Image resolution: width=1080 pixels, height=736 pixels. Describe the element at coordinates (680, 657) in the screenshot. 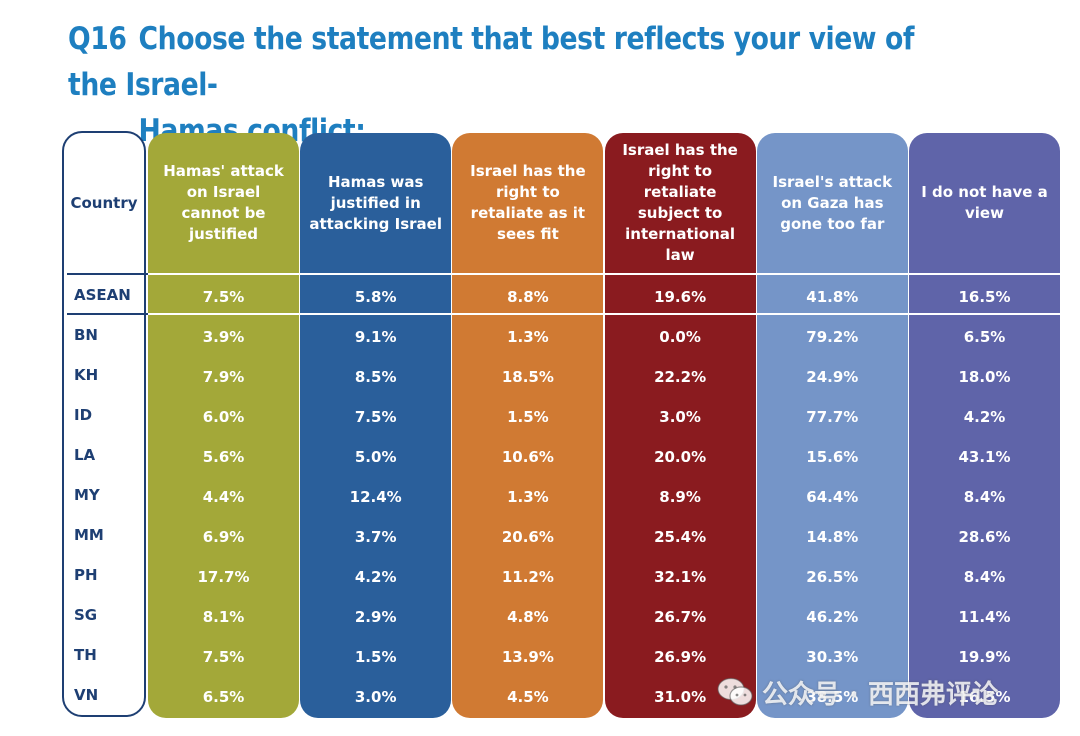

I see `value-cell: 26.9%` at that location.